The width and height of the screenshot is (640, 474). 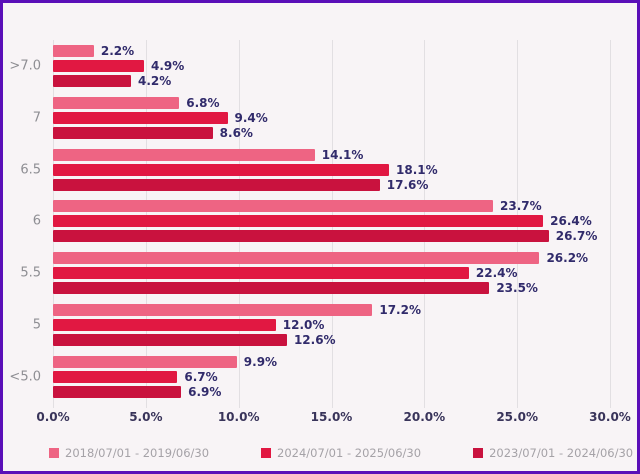 I want to click on category-group: >7.0 2.2% 4.9% 4.2%, so click(x=309, y=66).